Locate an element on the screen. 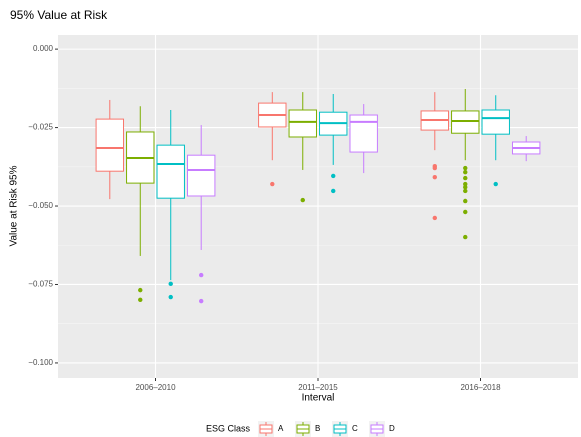 This screenshot has height=437, width=581. y-tick-label: 0.000 is located at coordinates (43, 48).